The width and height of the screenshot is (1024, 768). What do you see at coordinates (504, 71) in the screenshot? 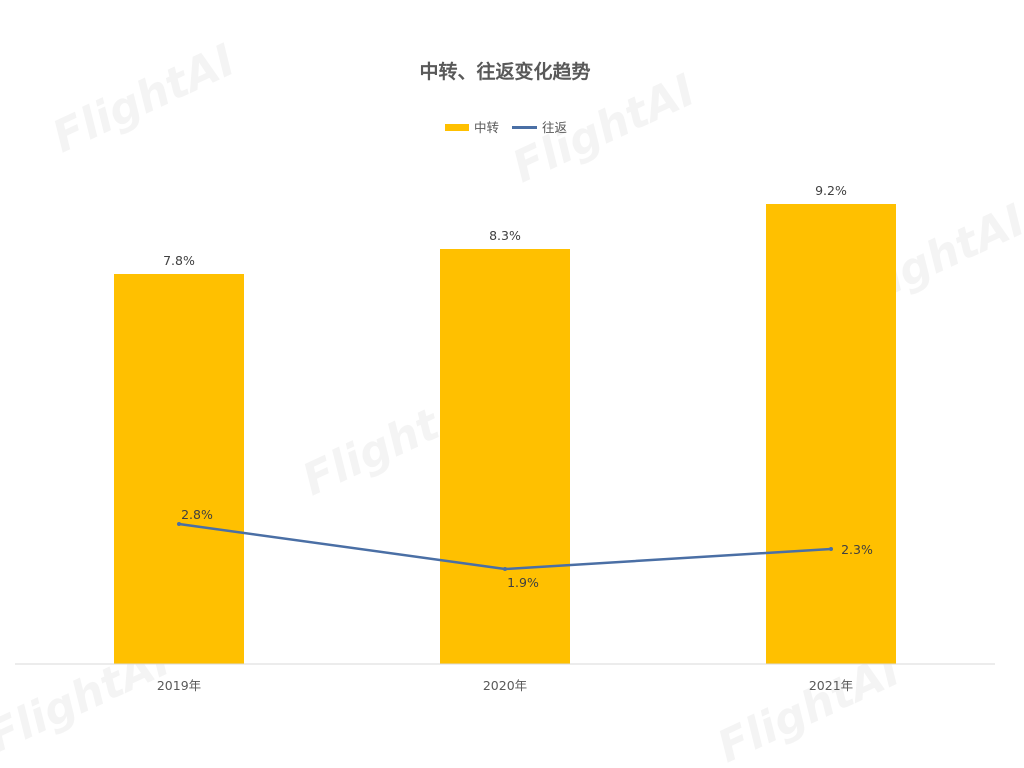
I see `chart-title: 中转、往返变化趋势` at bounding box center [504, 71].